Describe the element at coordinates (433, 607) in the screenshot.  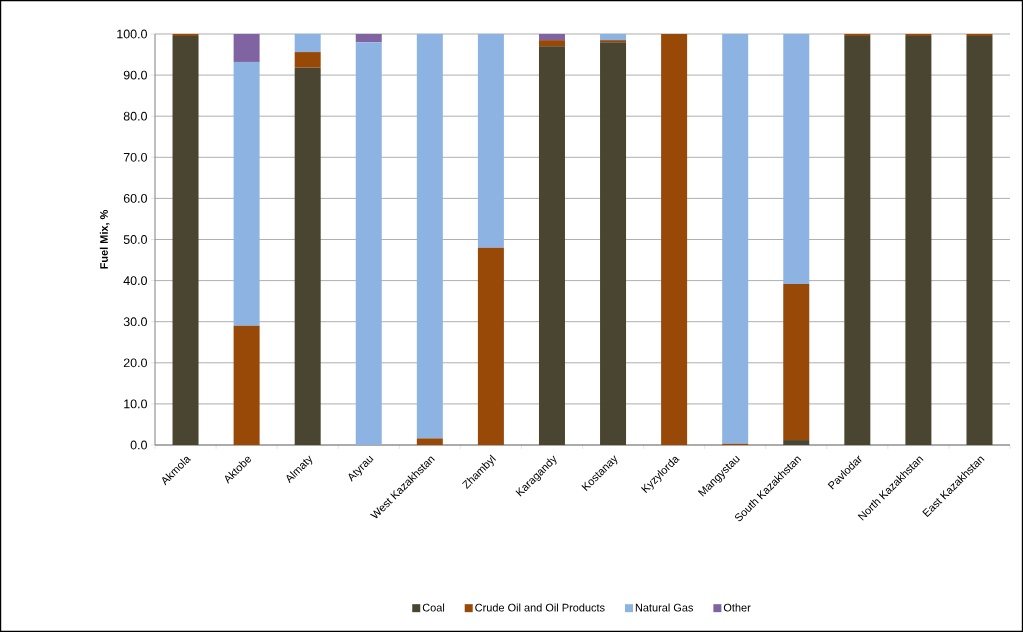
I see `legend-label: Coal` at that location.